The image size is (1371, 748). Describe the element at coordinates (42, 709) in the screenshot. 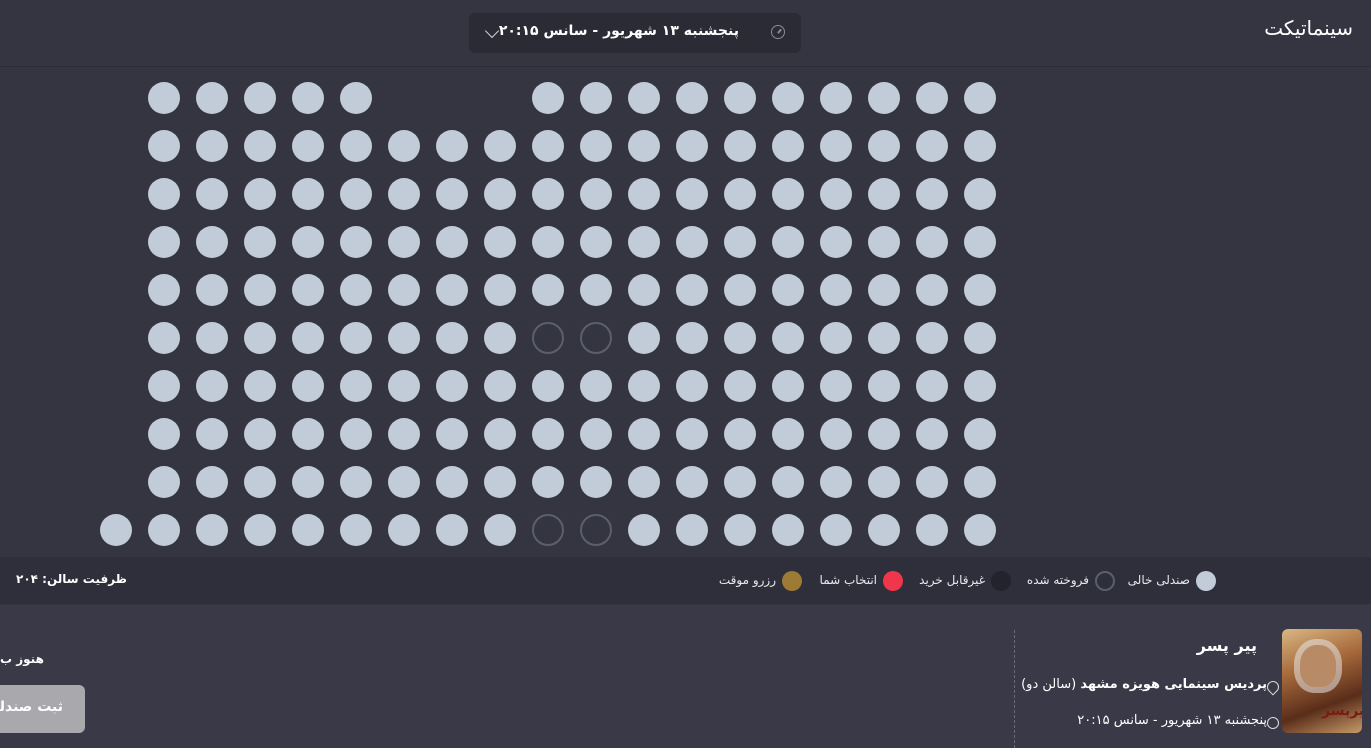

I see `submit-seat-button: ثبت صندلی` at that location.